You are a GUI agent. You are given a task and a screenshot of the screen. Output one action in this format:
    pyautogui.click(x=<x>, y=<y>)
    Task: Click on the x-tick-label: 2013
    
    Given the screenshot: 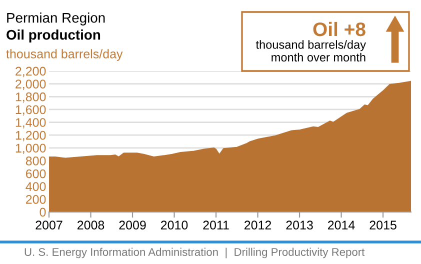 What is the action you would take?
    pyautogui.click(x=299, y=225)
    